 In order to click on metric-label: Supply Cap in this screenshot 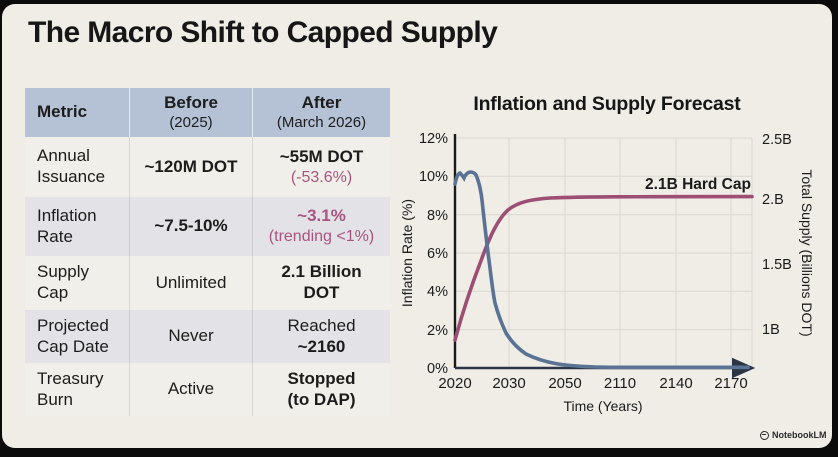, I will do `click(63, 282)`.